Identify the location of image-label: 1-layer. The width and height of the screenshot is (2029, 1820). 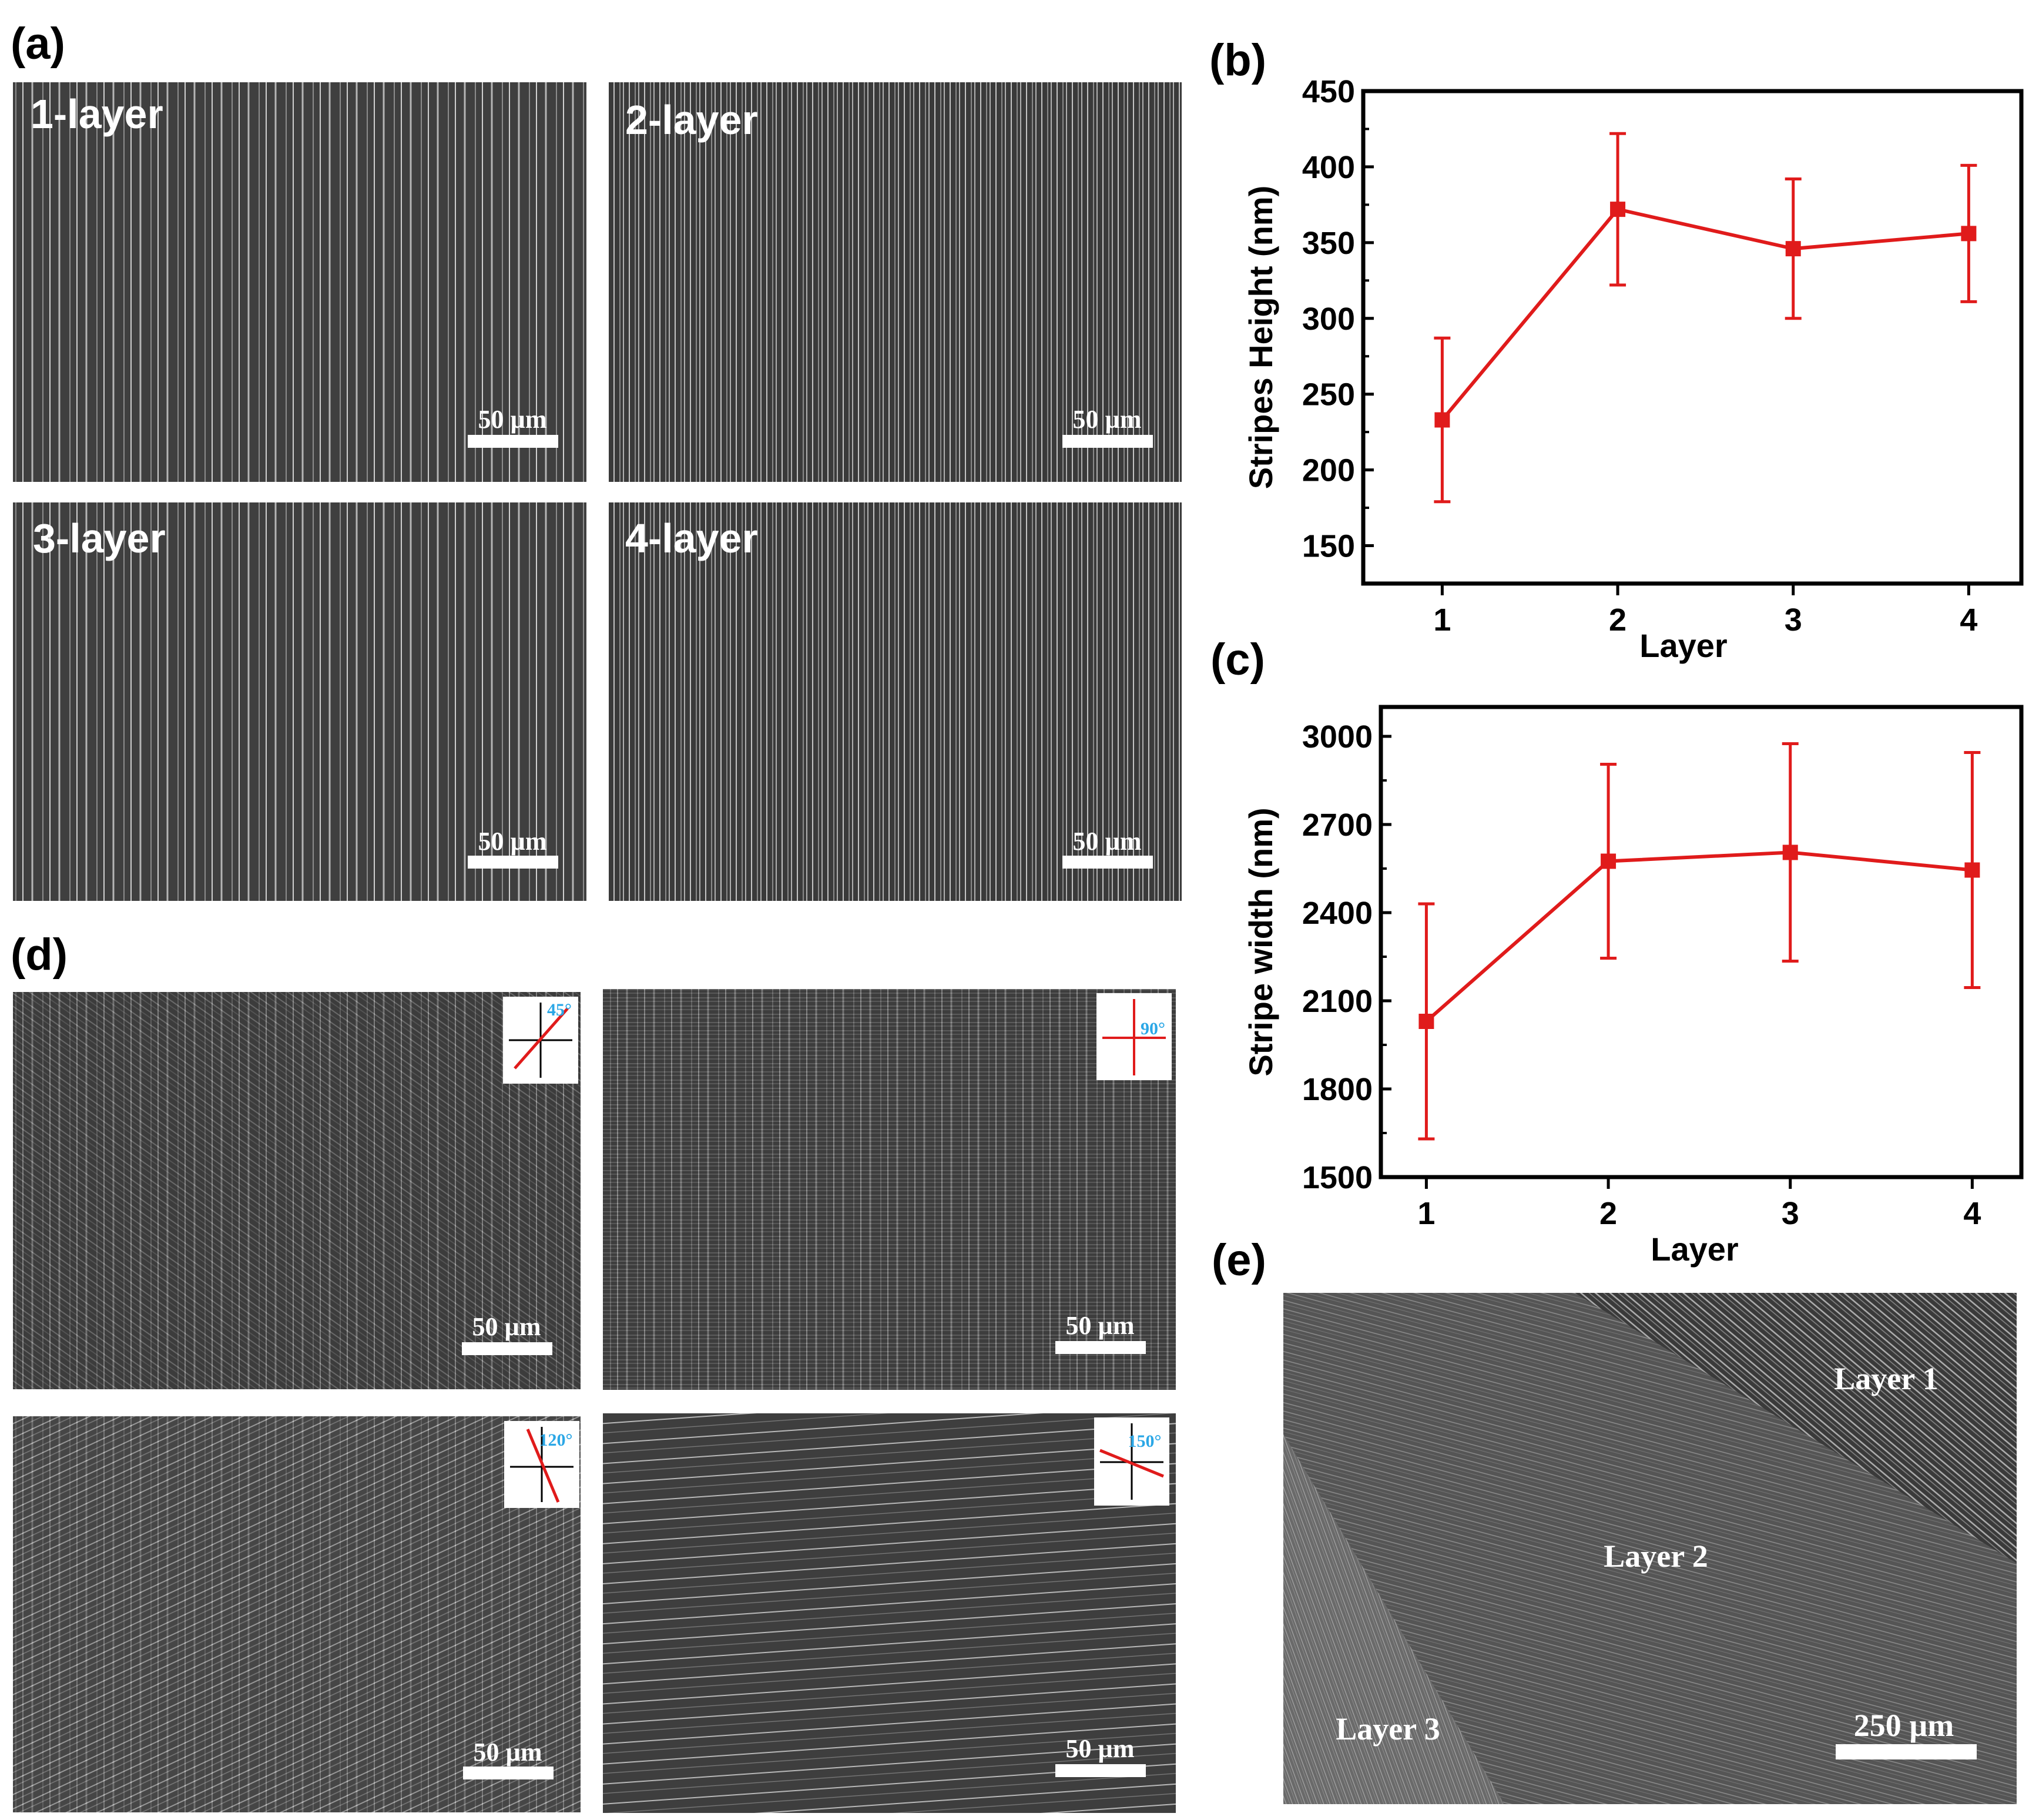
(97, 114).